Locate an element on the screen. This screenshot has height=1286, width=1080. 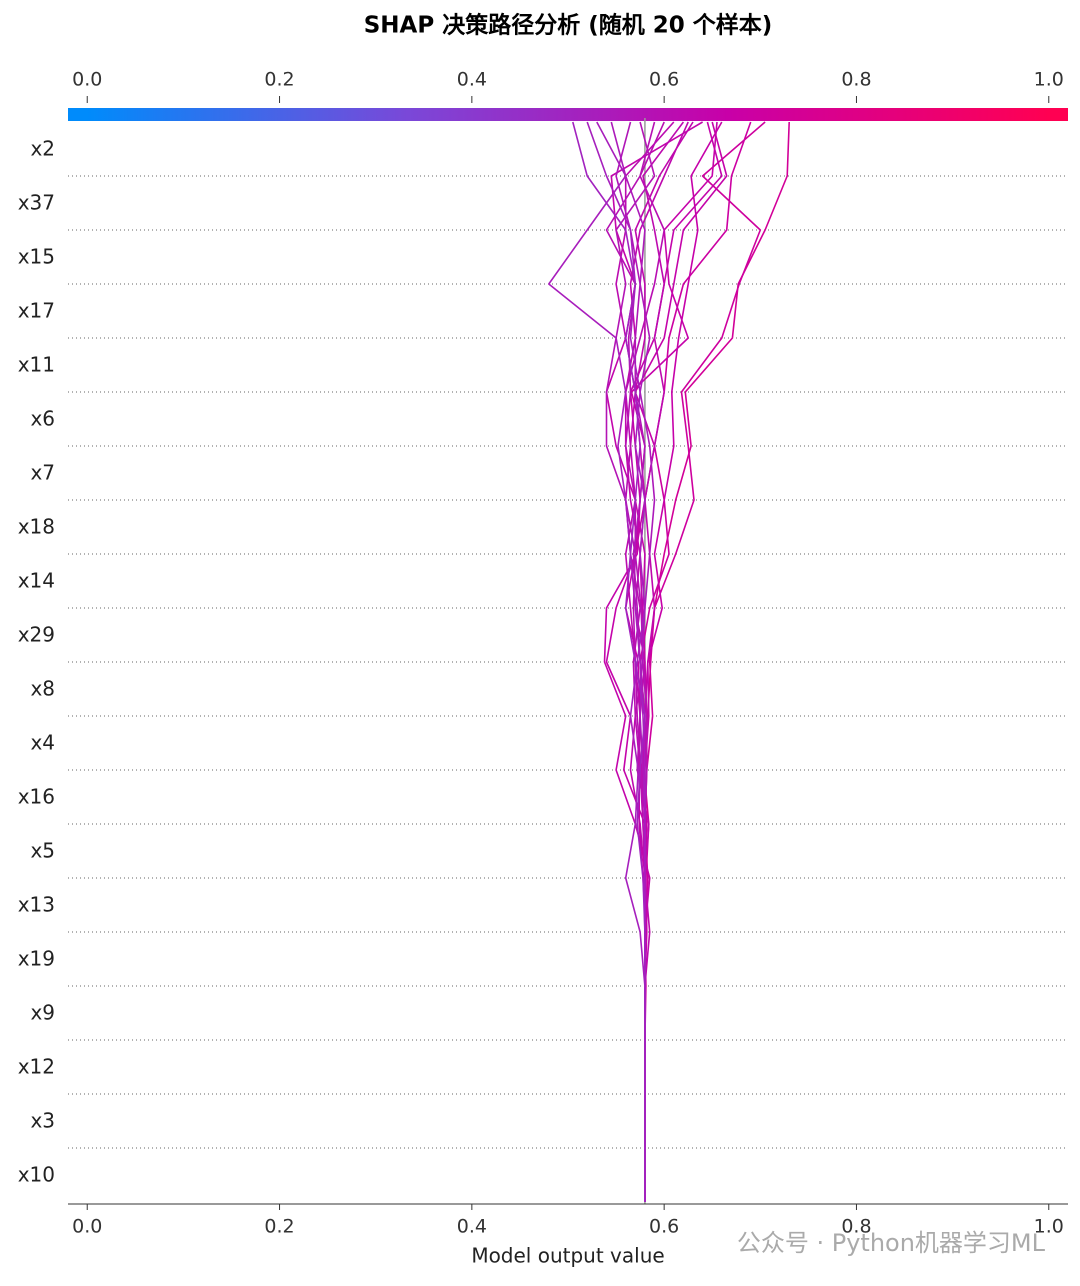
feature-label: x4 is located at coordinates (42, 743).